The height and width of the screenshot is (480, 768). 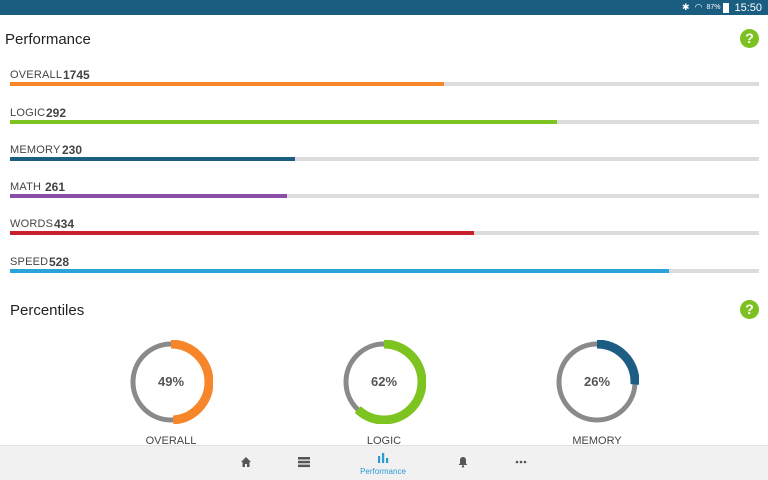 I want to click on nav-performance: Performance, so click(x=383, y=463).